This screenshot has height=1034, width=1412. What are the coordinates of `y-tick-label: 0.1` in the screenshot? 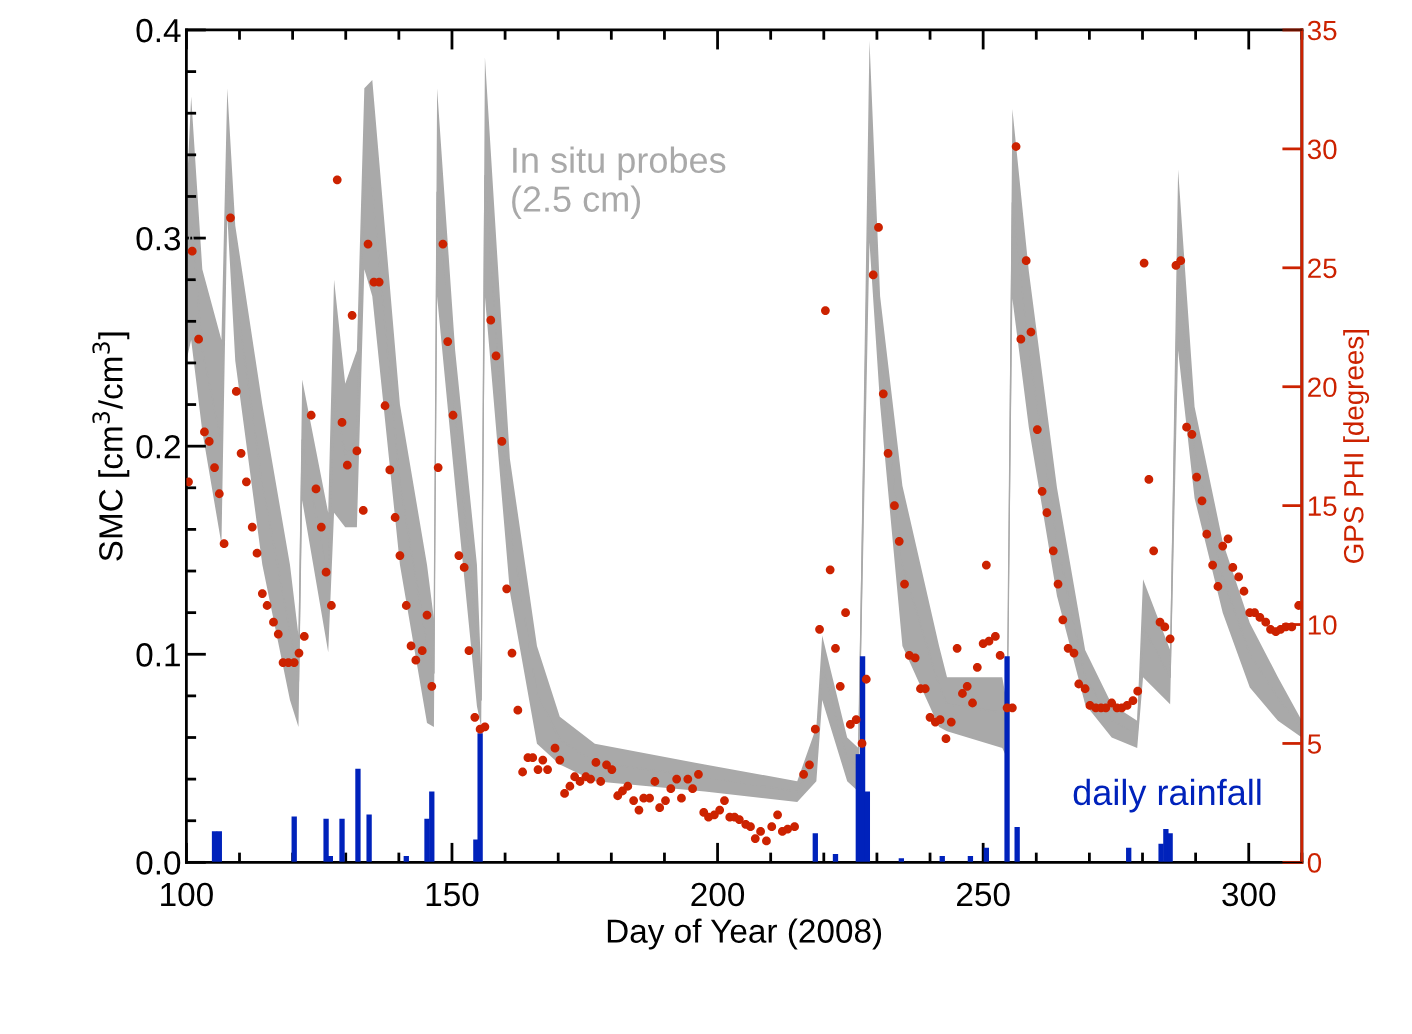 It's located at (158, 655).